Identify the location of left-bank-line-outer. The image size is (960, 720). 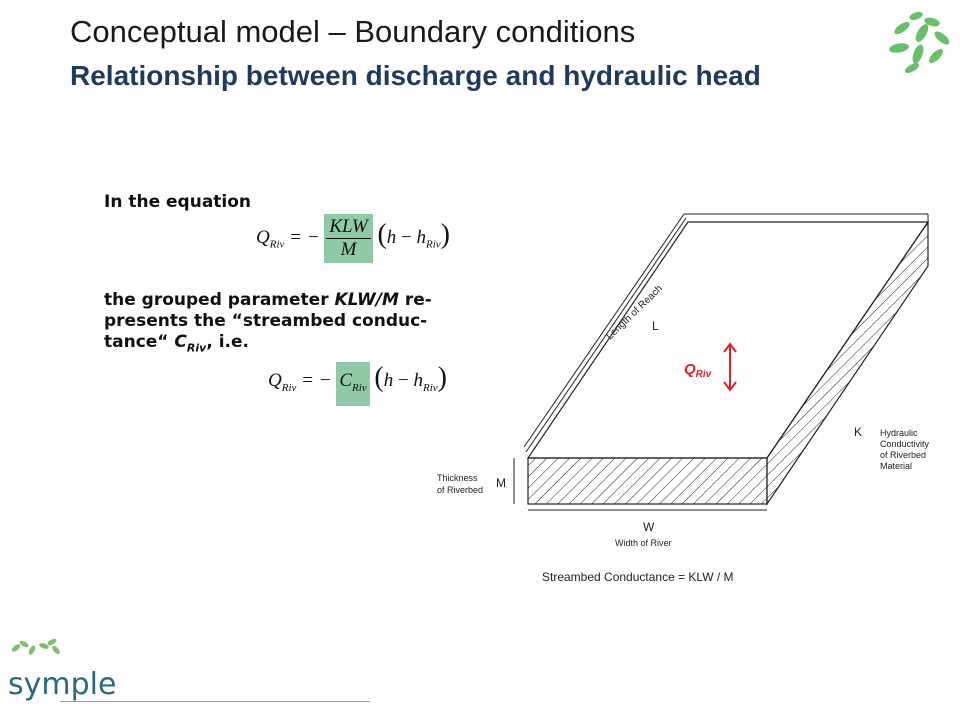
(604, 330).